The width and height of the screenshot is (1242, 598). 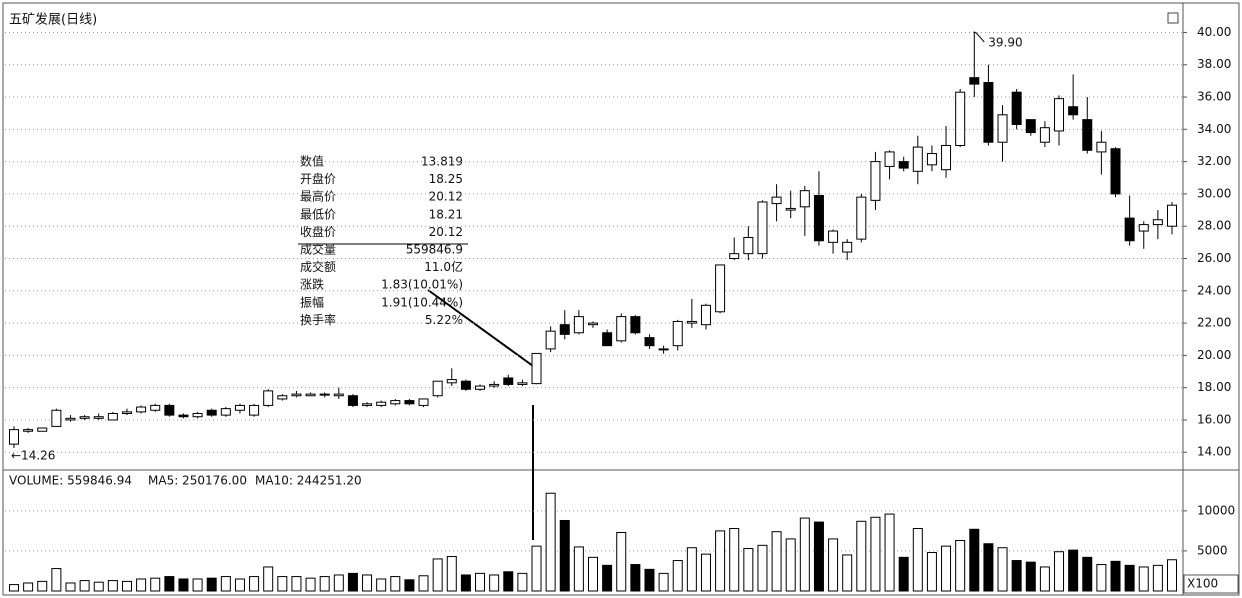 I want to click on tooltip-value: 11.0亿, so click(x=443, y=266).